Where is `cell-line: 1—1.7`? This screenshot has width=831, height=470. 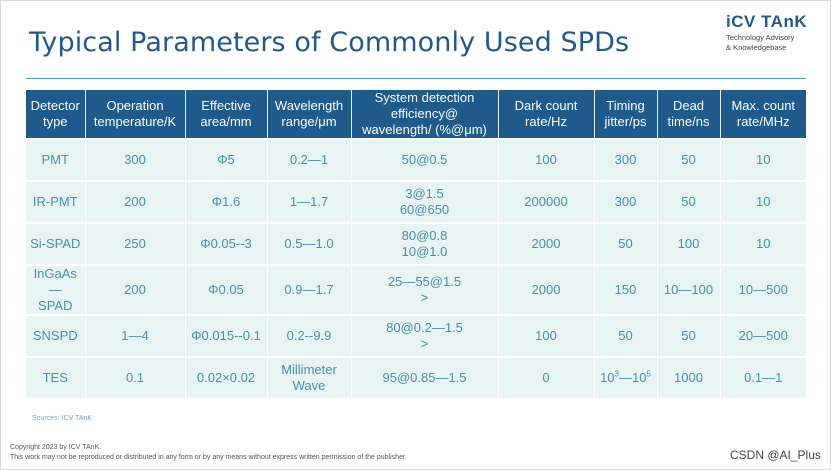
cell-line: 1—1.7 is located at coordinates (309, 201).